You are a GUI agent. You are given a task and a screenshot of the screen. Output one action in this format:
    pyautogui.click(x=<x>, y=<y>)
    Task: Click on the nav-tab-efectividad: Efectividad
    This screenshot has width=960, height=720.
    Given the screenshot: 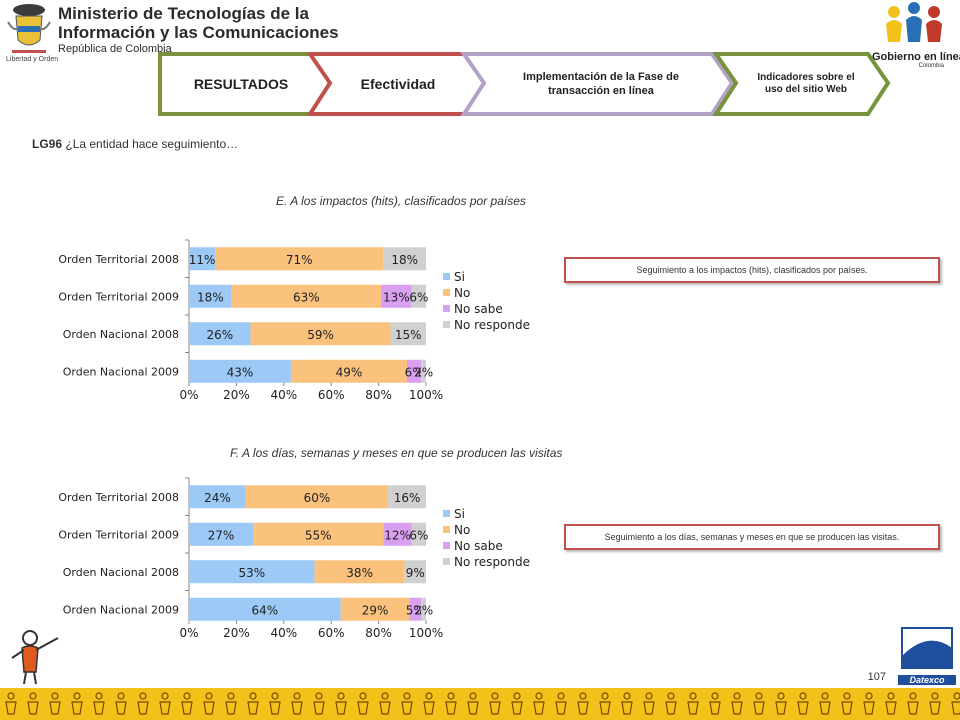 What is the action you would take?
    pyautogui.click(x=398, y=84)
    